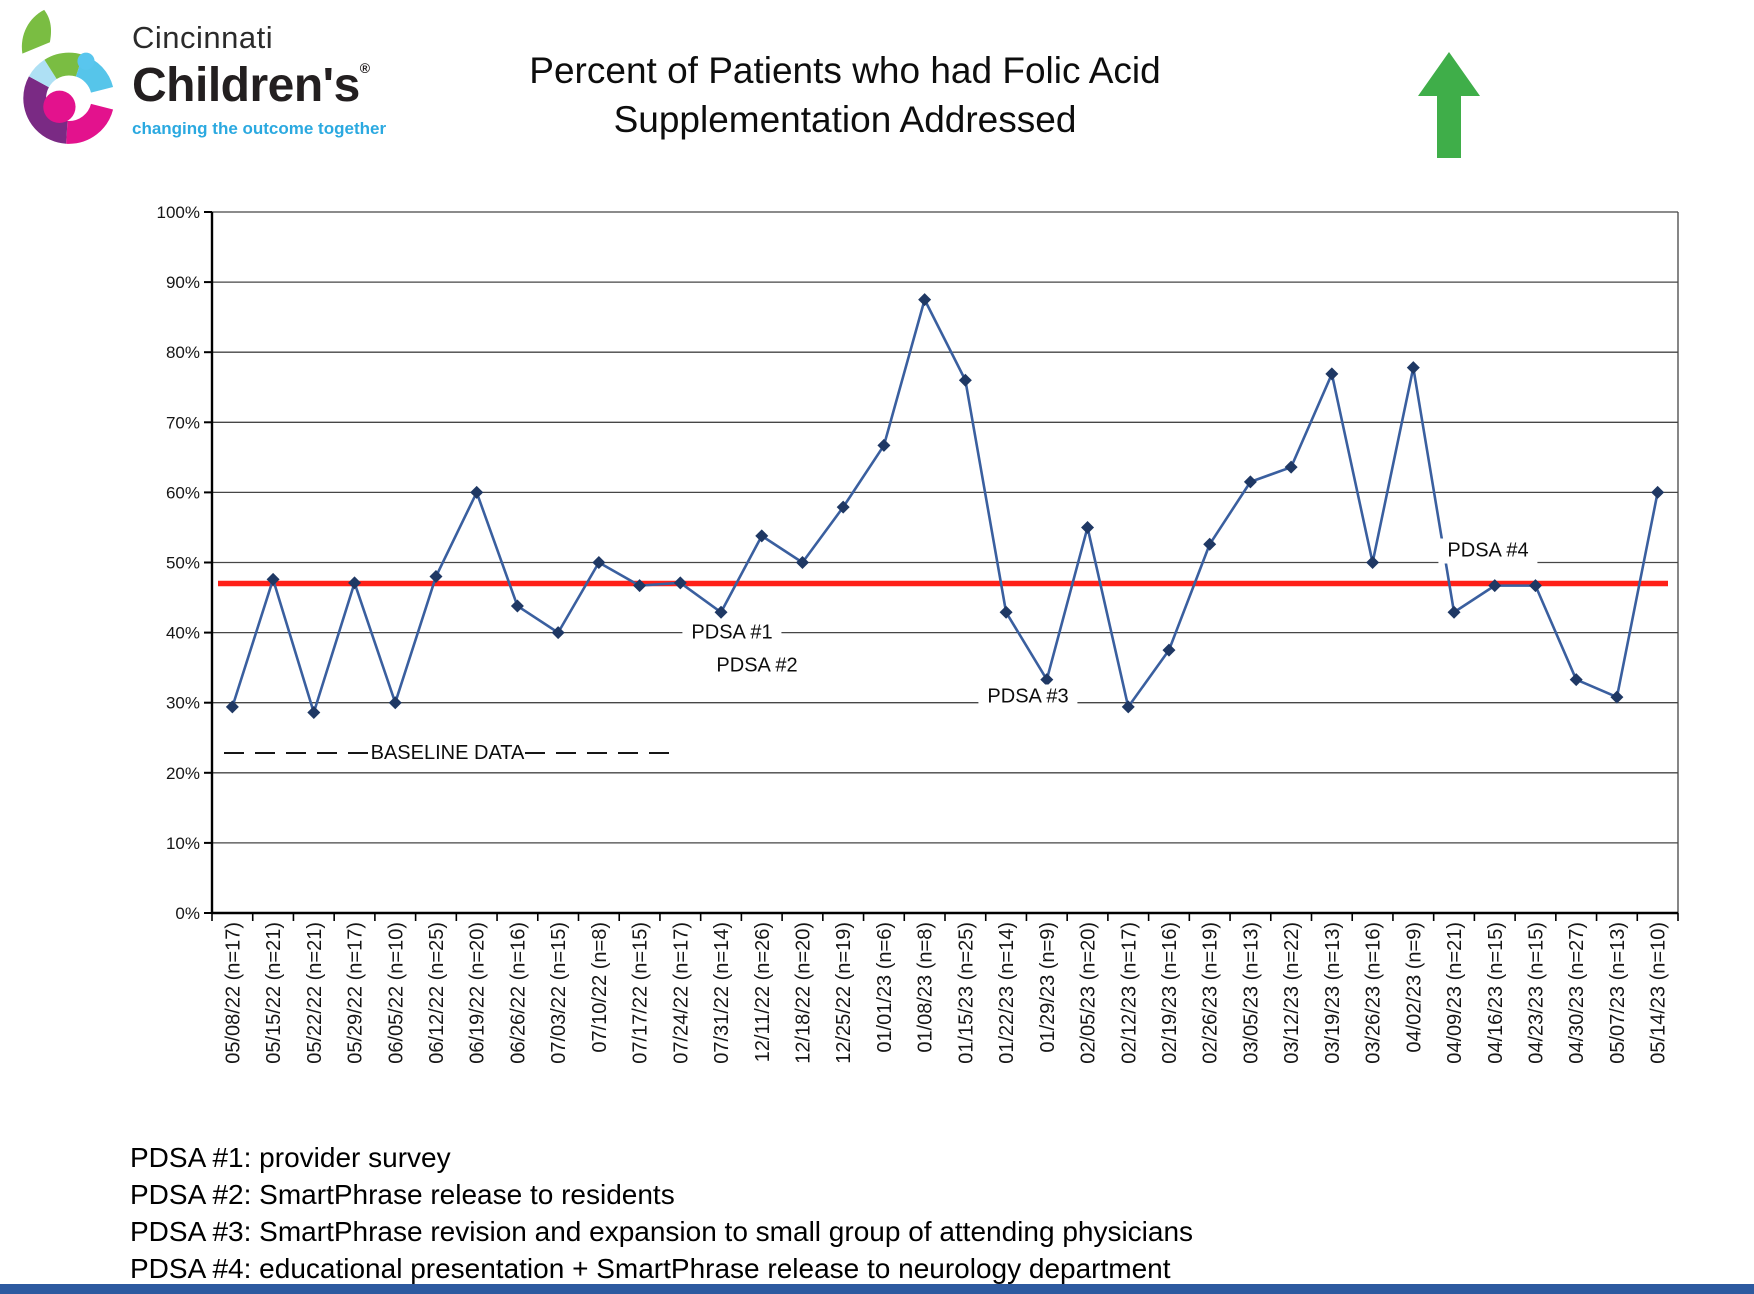 The height and width of the screenshot is (1294, 1754). I want to click on x-tick-label: 12/18/22 (n=20), so click(803, 993).